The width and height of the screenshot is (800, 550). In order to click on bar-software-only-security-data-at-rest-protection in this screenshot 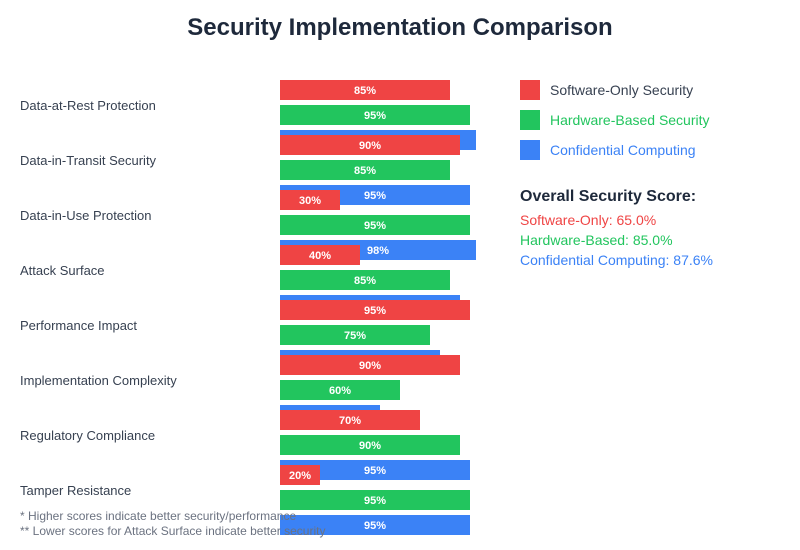, I will do `click(365, 90)`.